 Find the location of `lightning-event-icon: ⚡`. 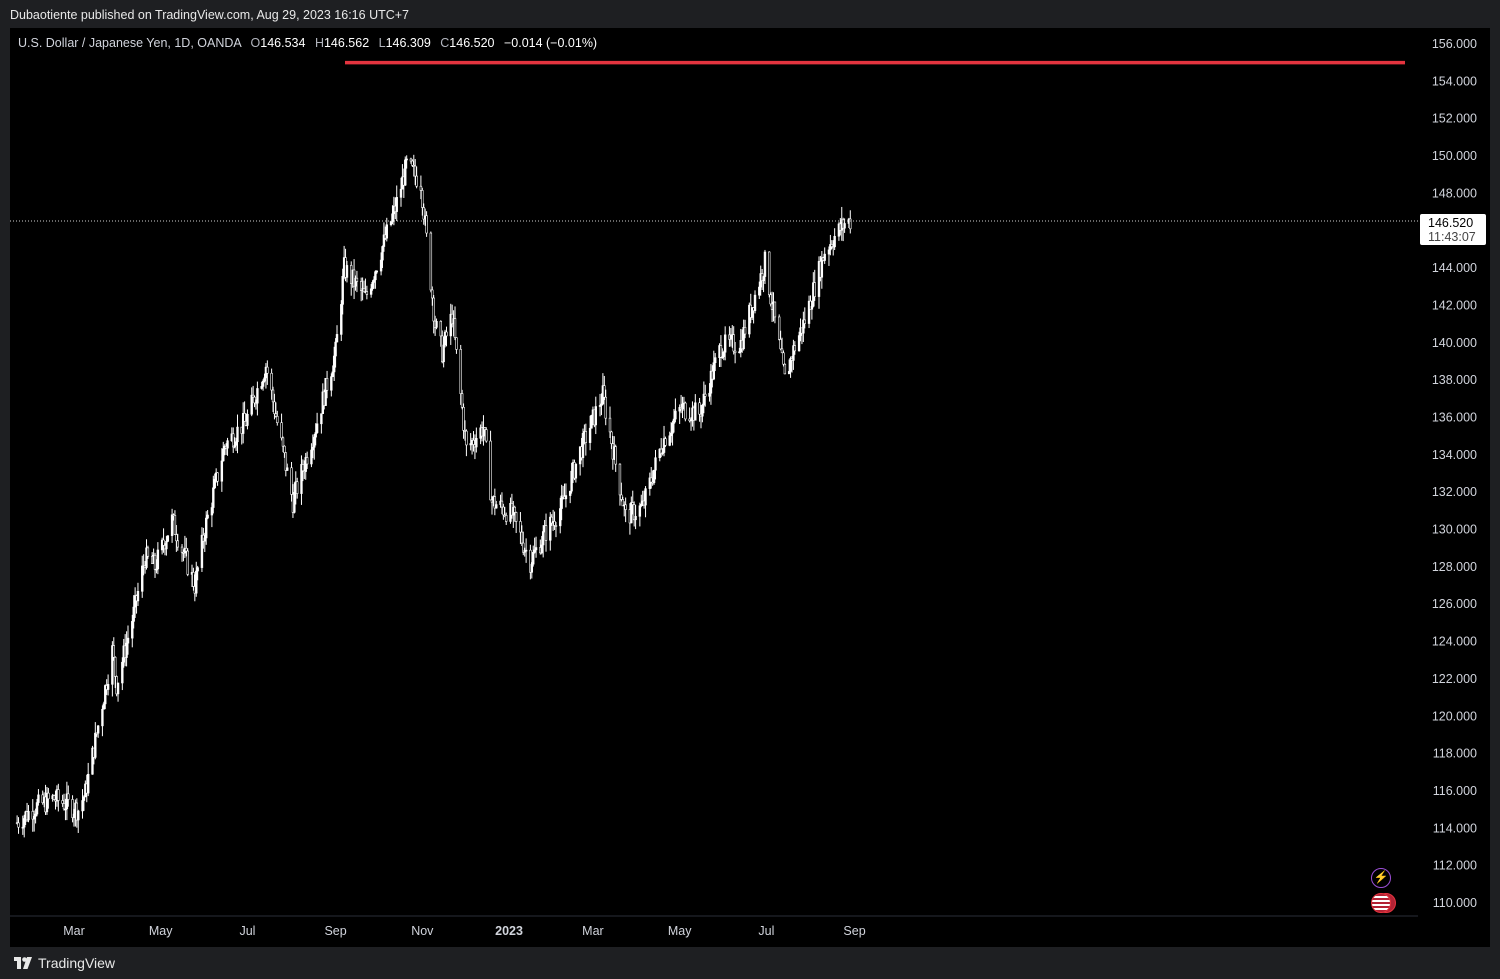

lightning-event-icon: ⚡ is located at coordinates (1381, 878).